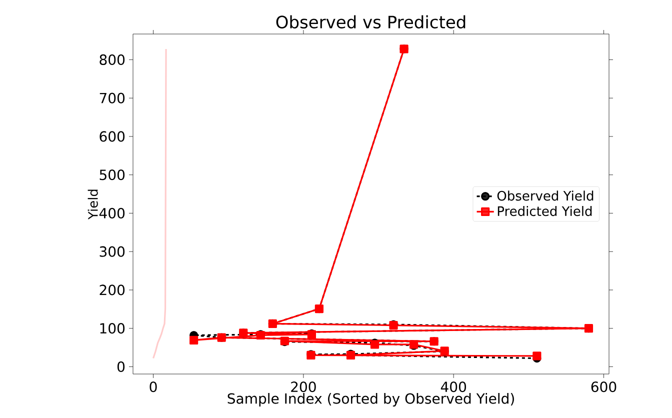  I want to click on y-tick-label: 100, so click(112, 328).